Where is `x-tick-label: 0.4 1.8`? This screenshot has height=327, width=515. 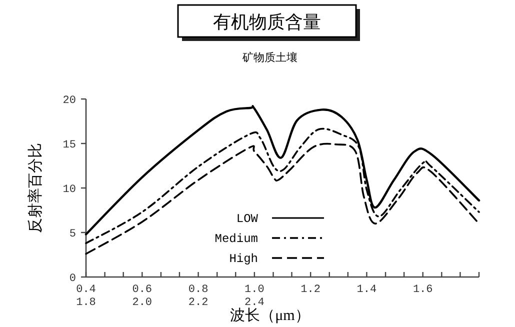
x-tick-label: 0.4 1.8 is located at coordinates (86, 296).